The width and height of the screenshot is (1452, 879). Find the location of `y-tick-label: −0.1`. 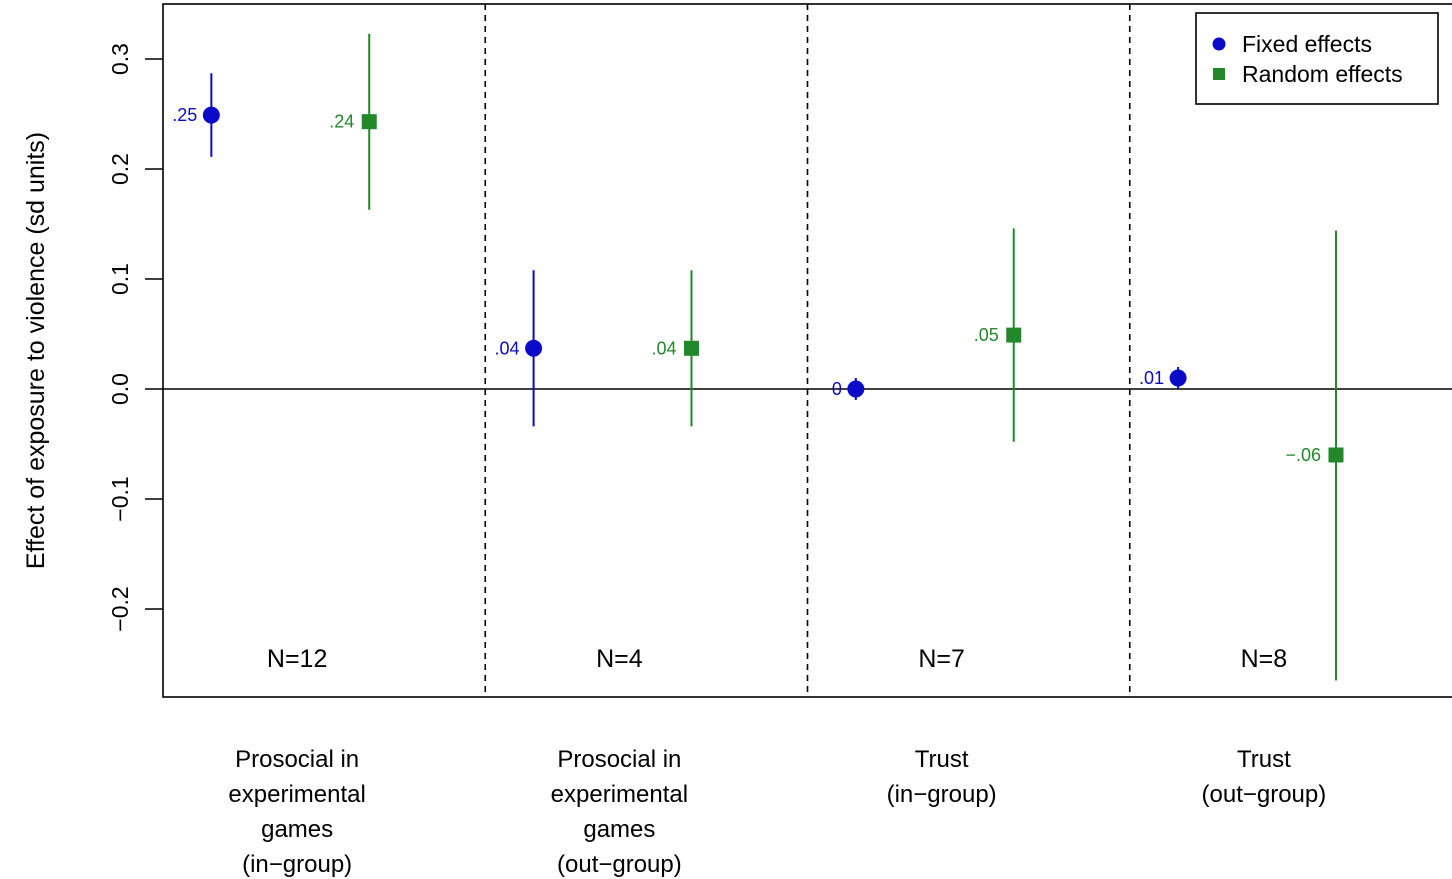

y-tick-label: −0.1 is located at coordinates (120, 498).